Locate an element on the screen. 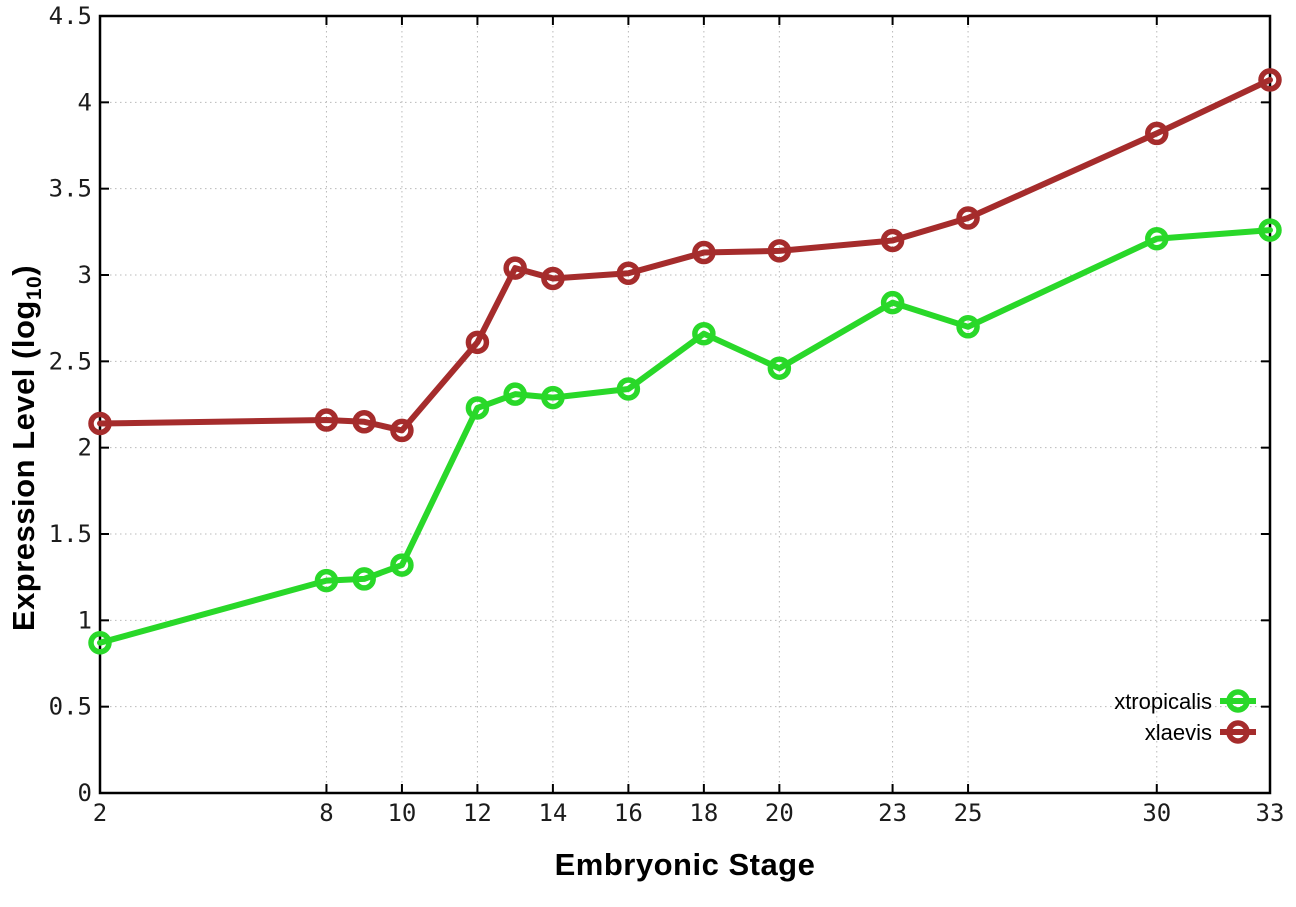  y-tick-label: 2.5 is located at coordinates (70, 361).